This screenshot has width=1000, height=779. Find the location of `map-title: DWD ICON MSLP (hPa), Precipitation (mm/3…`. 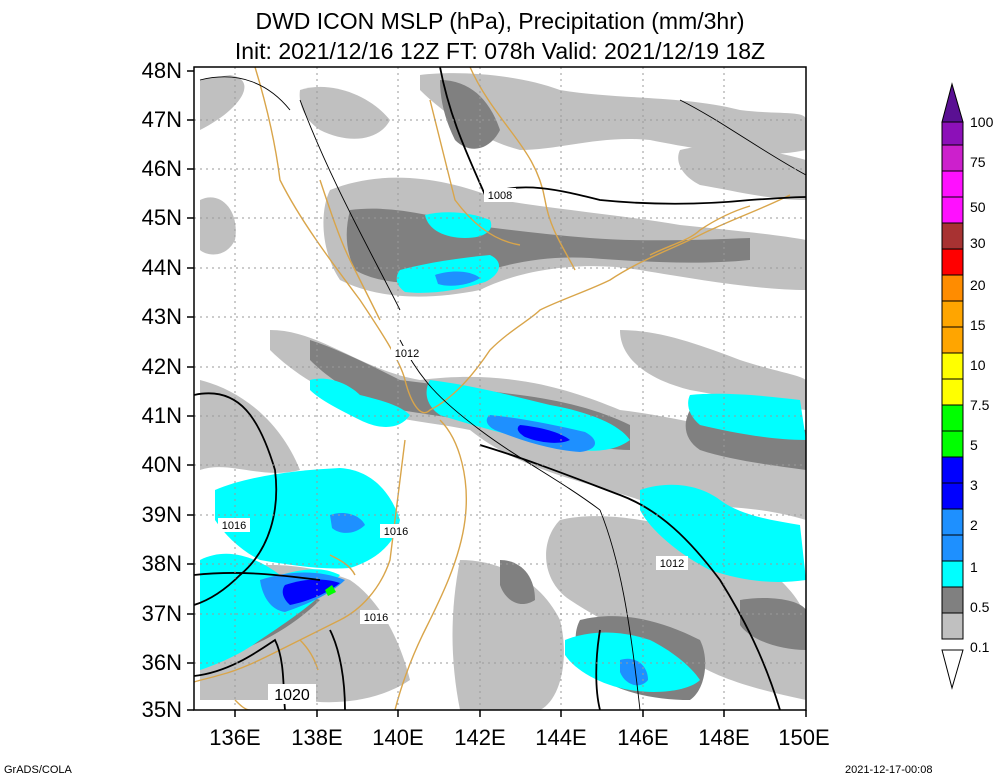

map-title: DWD ICON MSLP (hPa), Precipitation (mm/3… is located at coordinates (500, 21).